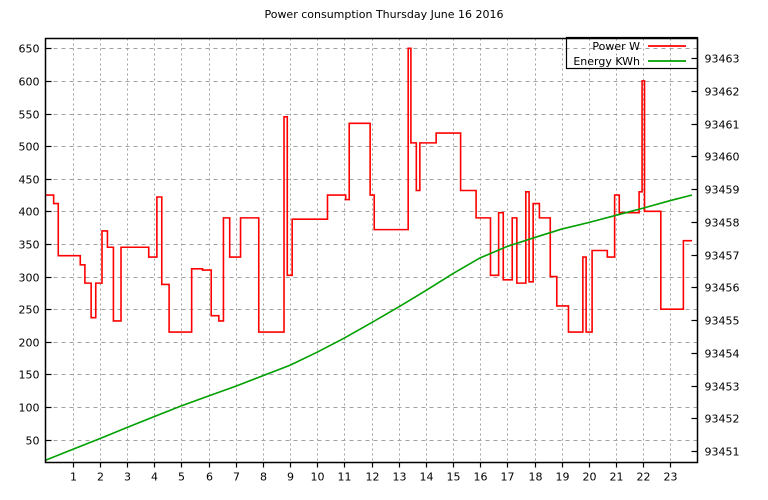  I want to click on y-axis-right-tick-label: 93463, so click(722, 59).